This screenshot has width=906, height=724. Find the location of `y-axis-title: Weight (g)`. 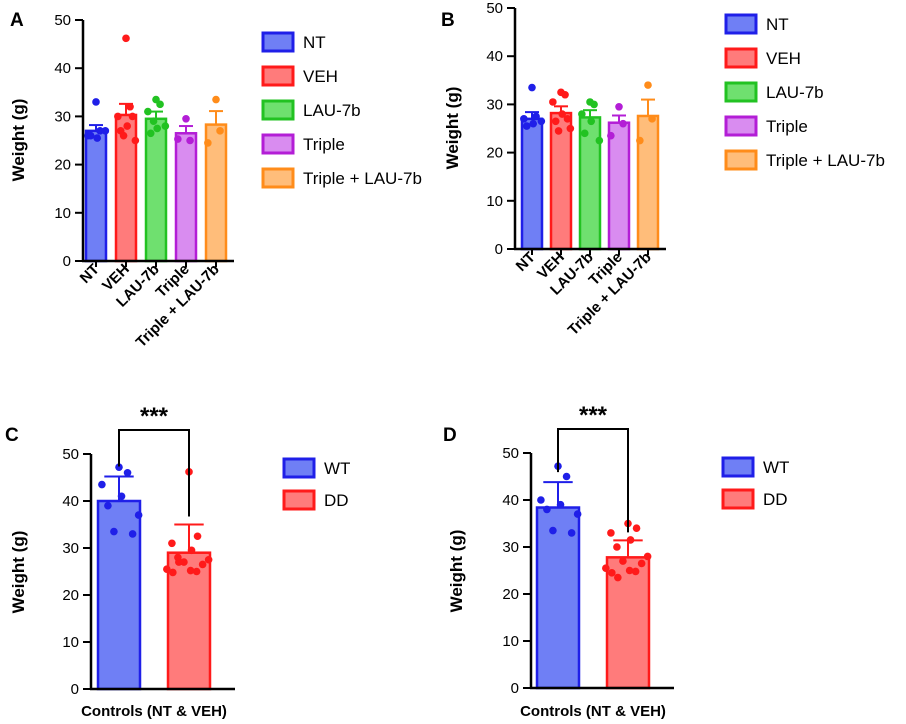

y-axis-title: Weight (g) is located at coordinates (452, 128).